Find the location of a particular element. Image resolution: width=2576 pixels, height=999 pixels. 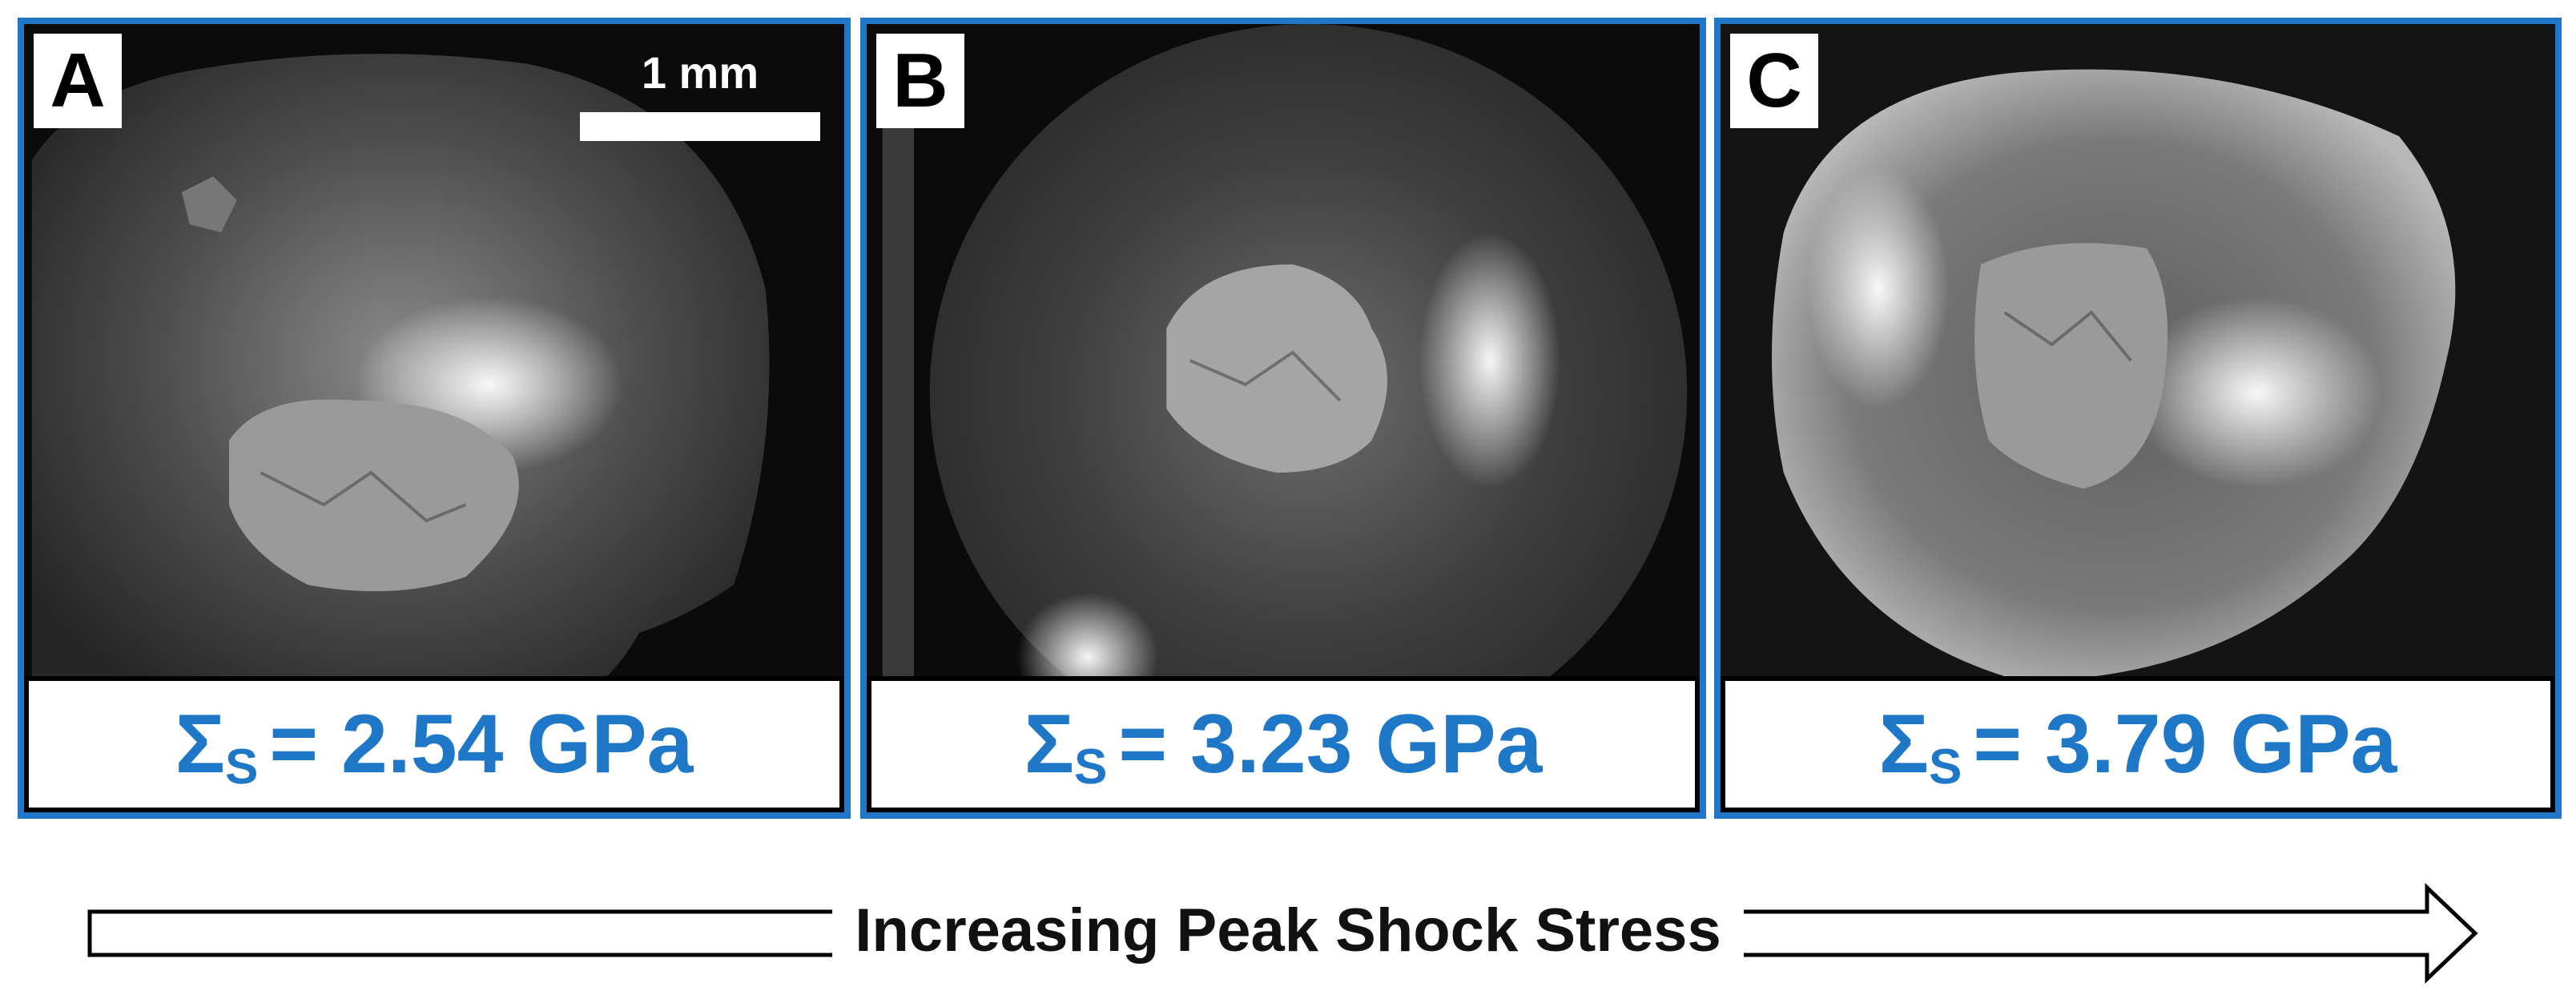

scale-bar: 1 mm is located at coordinates (700, 94).